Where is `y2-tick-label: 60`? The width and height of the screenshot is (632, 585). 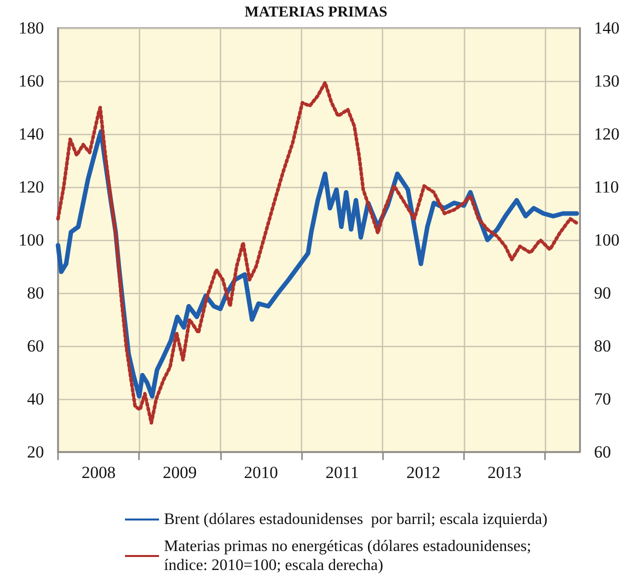 y2-tick-label: 60 is located at coordinates (602, 452).